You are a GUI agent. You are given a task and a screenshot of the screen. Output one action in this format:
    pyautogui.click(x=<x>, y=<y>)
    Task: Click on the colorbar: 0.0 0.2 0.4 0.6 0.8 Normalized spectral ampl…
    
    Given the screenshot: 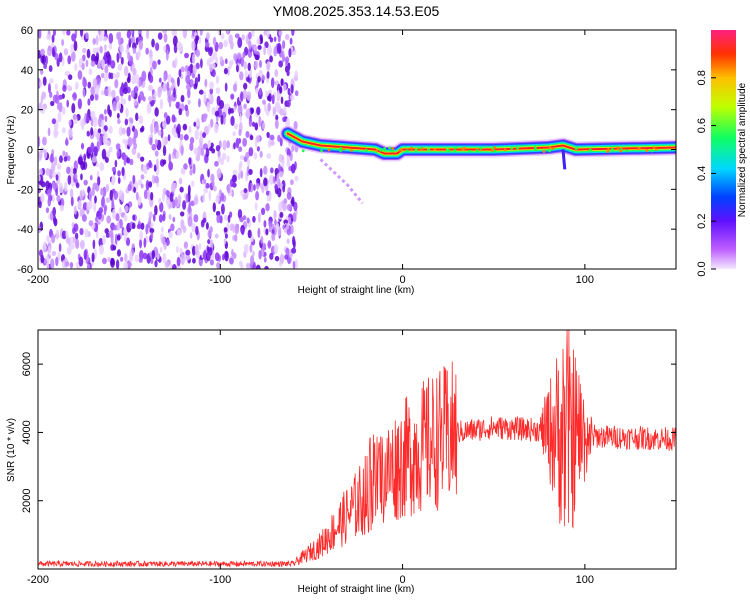 What is the action you would take?
    pyautogui.click(x=722, y=153)
    